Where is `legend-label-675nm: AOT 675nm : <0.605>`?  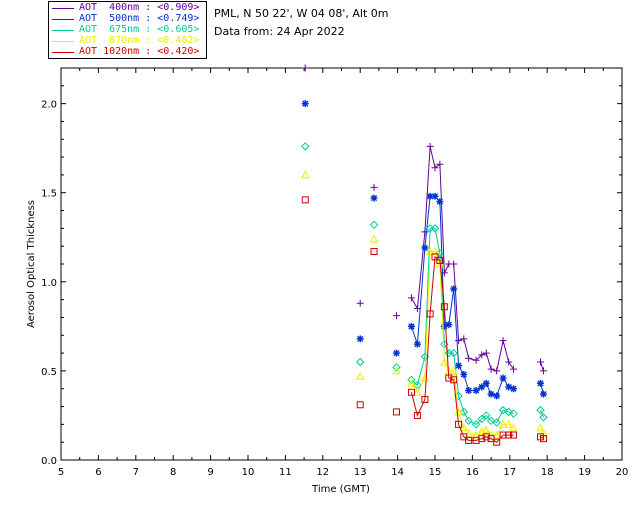
legend-label-675nm: AOT 675nm : <0.605> is located at coordinates (139, 29).